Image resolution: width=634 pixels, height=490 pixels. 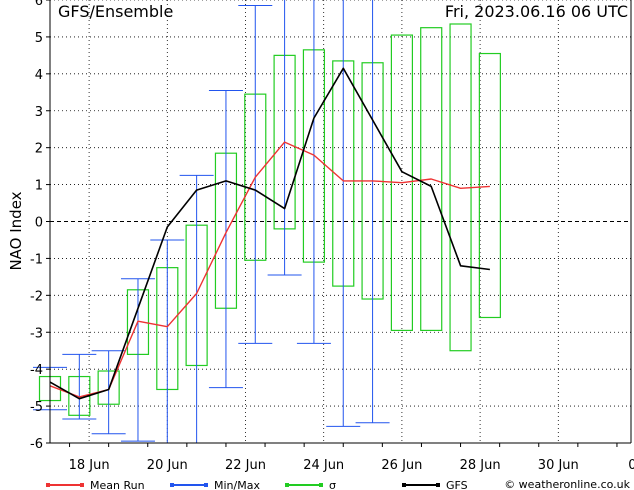 I want to click on x-tick-label: 28 Jun, so click(x=480, y=465).